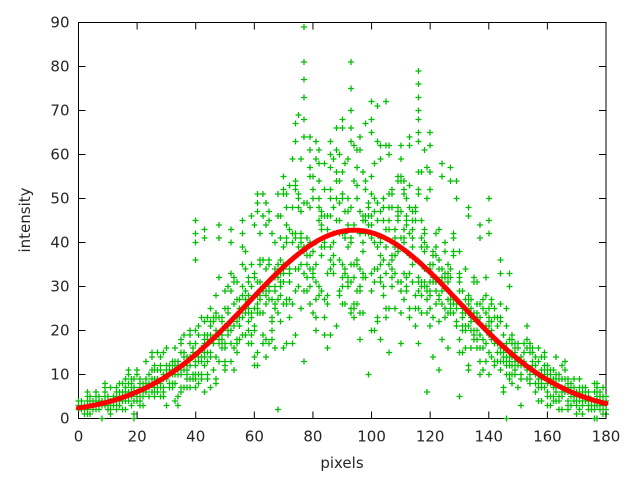 The height and width of the screenshot is (480, 640). Describe the element at coordinates (59, 155) in the screenshot. I see `y-tick-label: 60` at that location.